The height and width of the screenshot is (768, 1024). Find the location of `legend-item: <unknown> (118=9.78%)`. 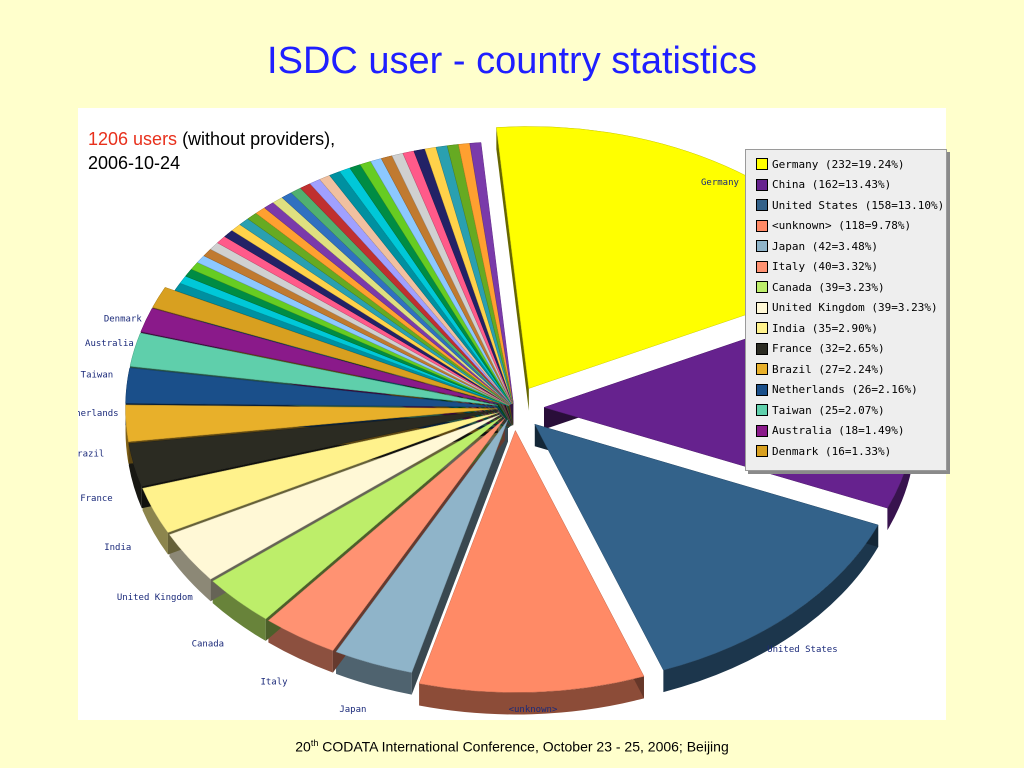

legend-item: <unknown> (118=9.78%) is located at coordinates (833, 226).